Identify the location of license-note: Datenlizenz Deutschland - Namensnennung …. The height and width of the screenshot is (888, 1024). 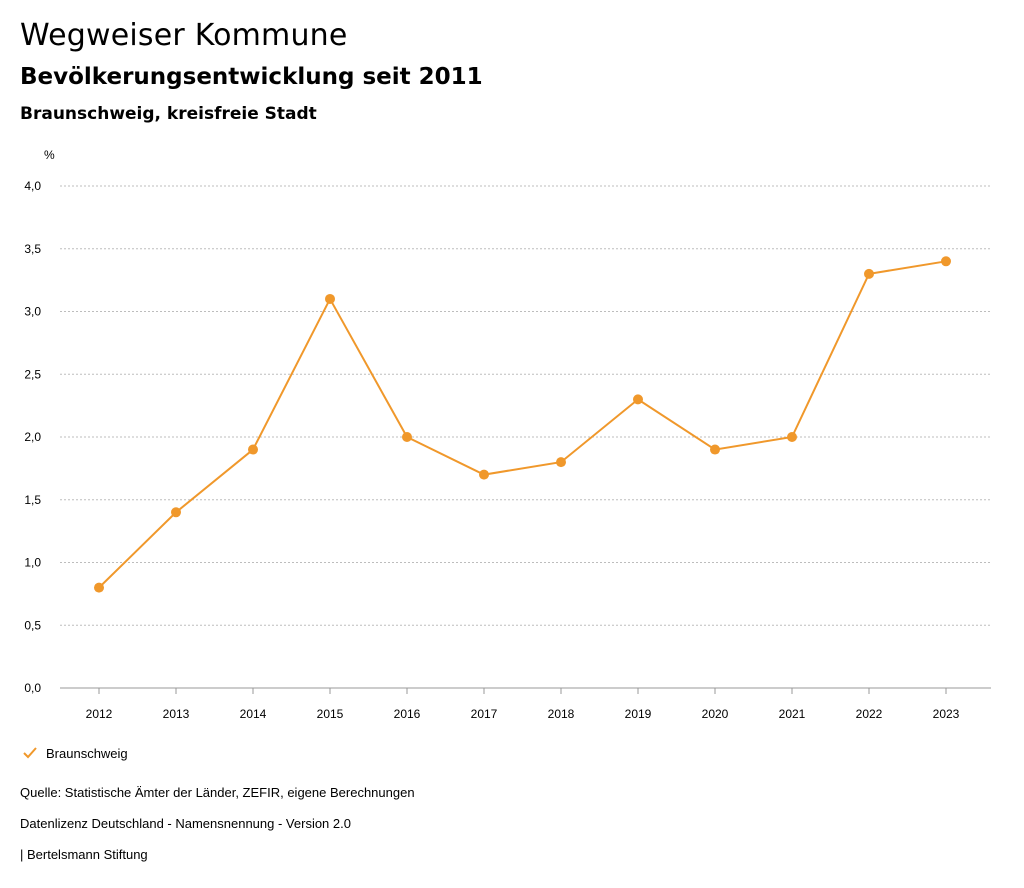
(185, 823).